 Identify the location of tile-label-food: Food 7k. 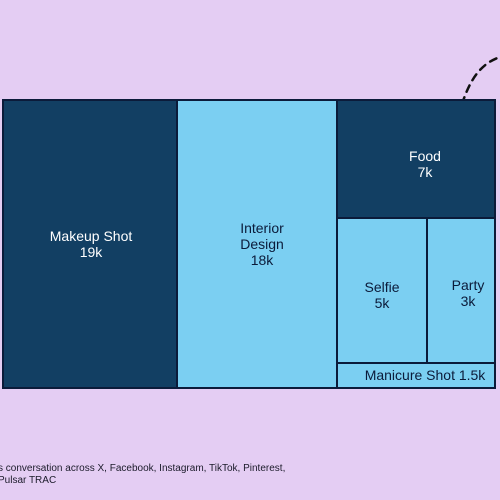
(425, 164).